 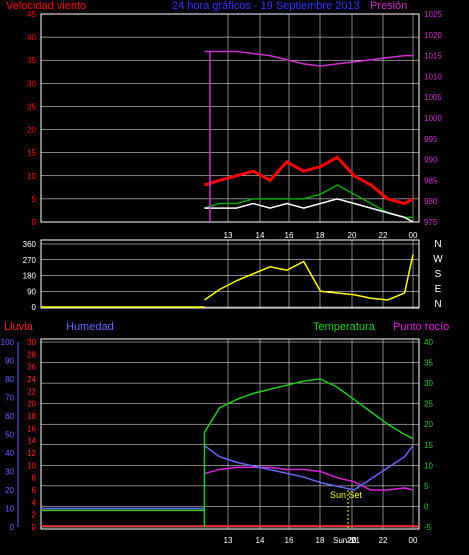 I want to click on wind-series-avg, so click(x=308, y=201).